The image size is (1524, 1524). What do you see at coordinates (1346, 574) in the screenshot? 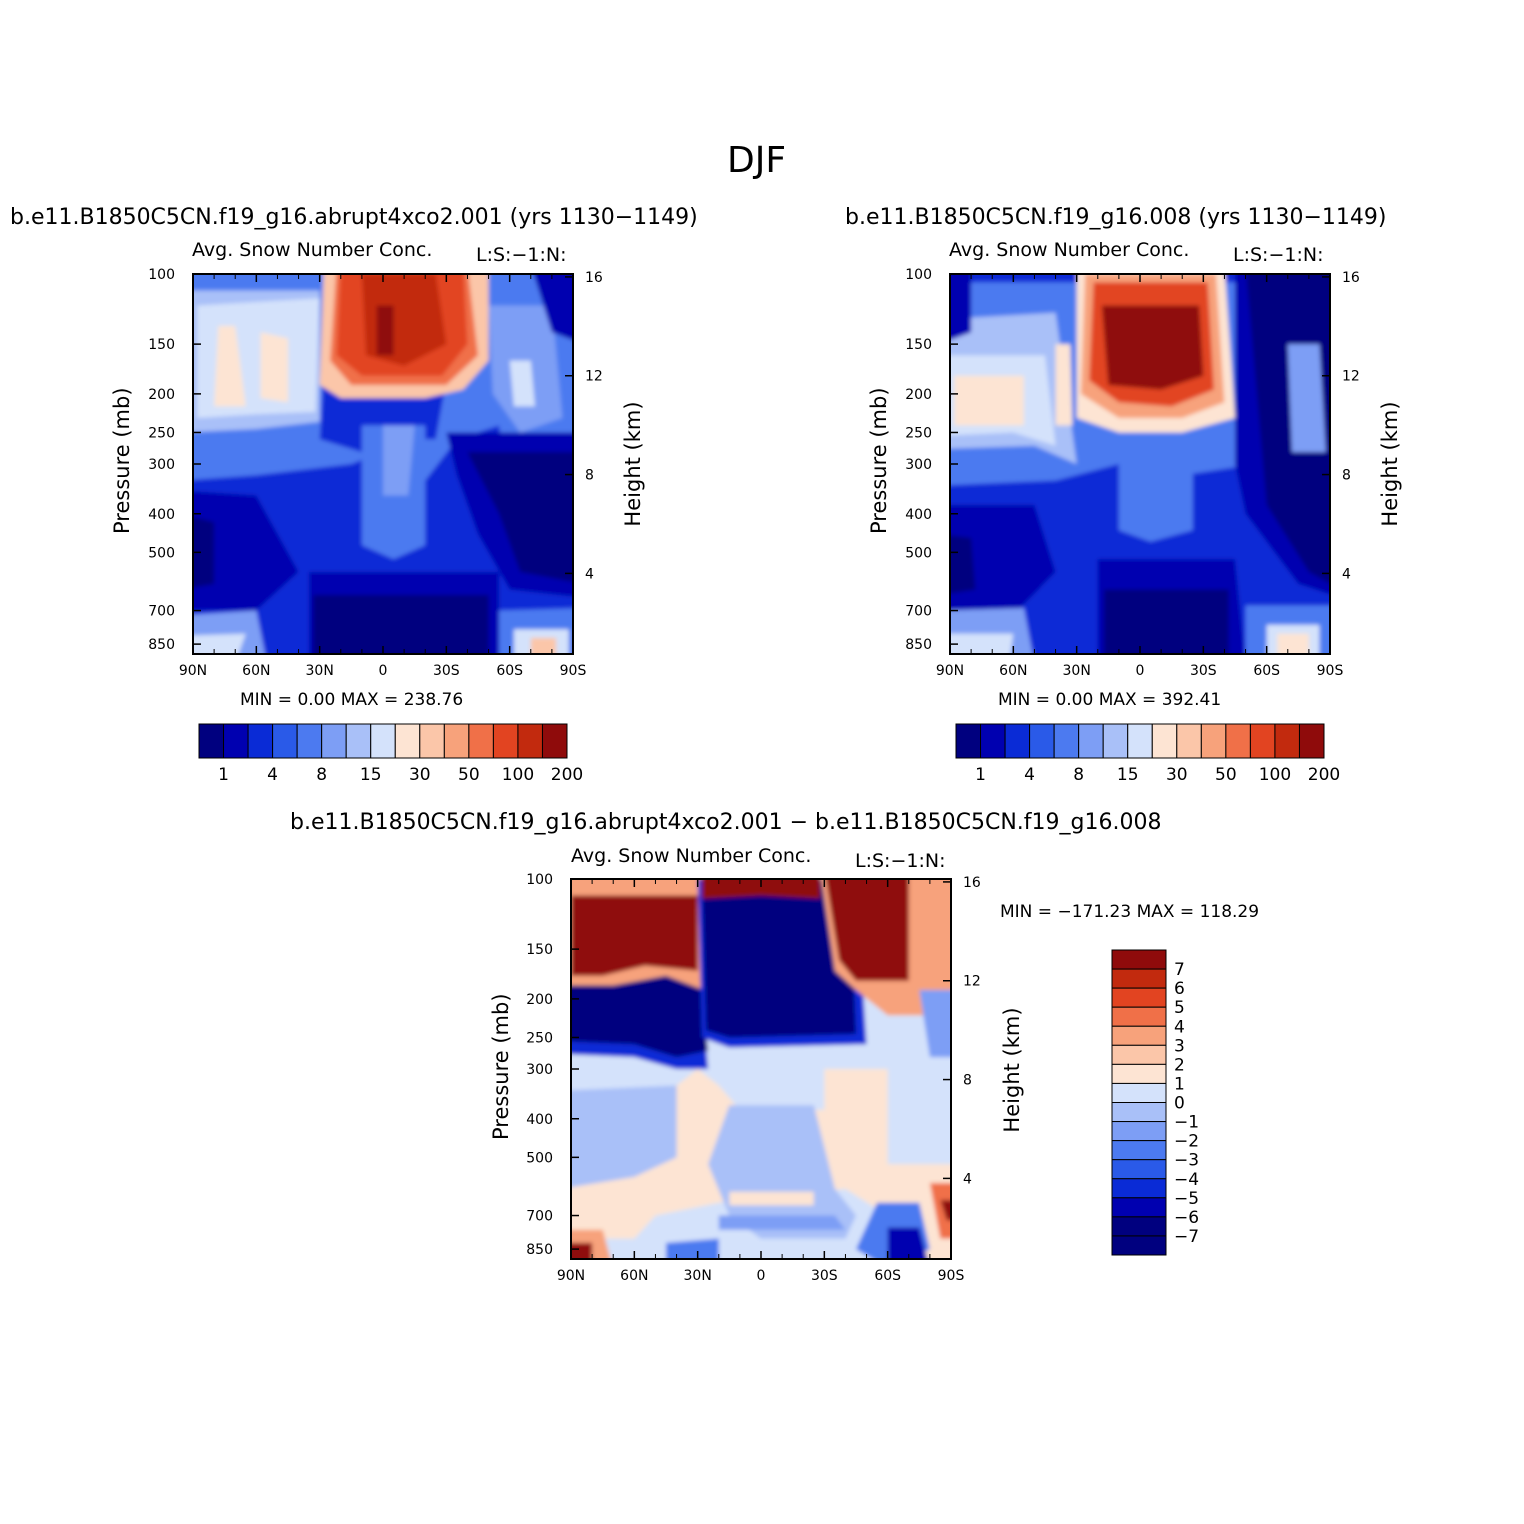
I see `panel-2-htick-label: 4` at bounding box center [1346, 574].